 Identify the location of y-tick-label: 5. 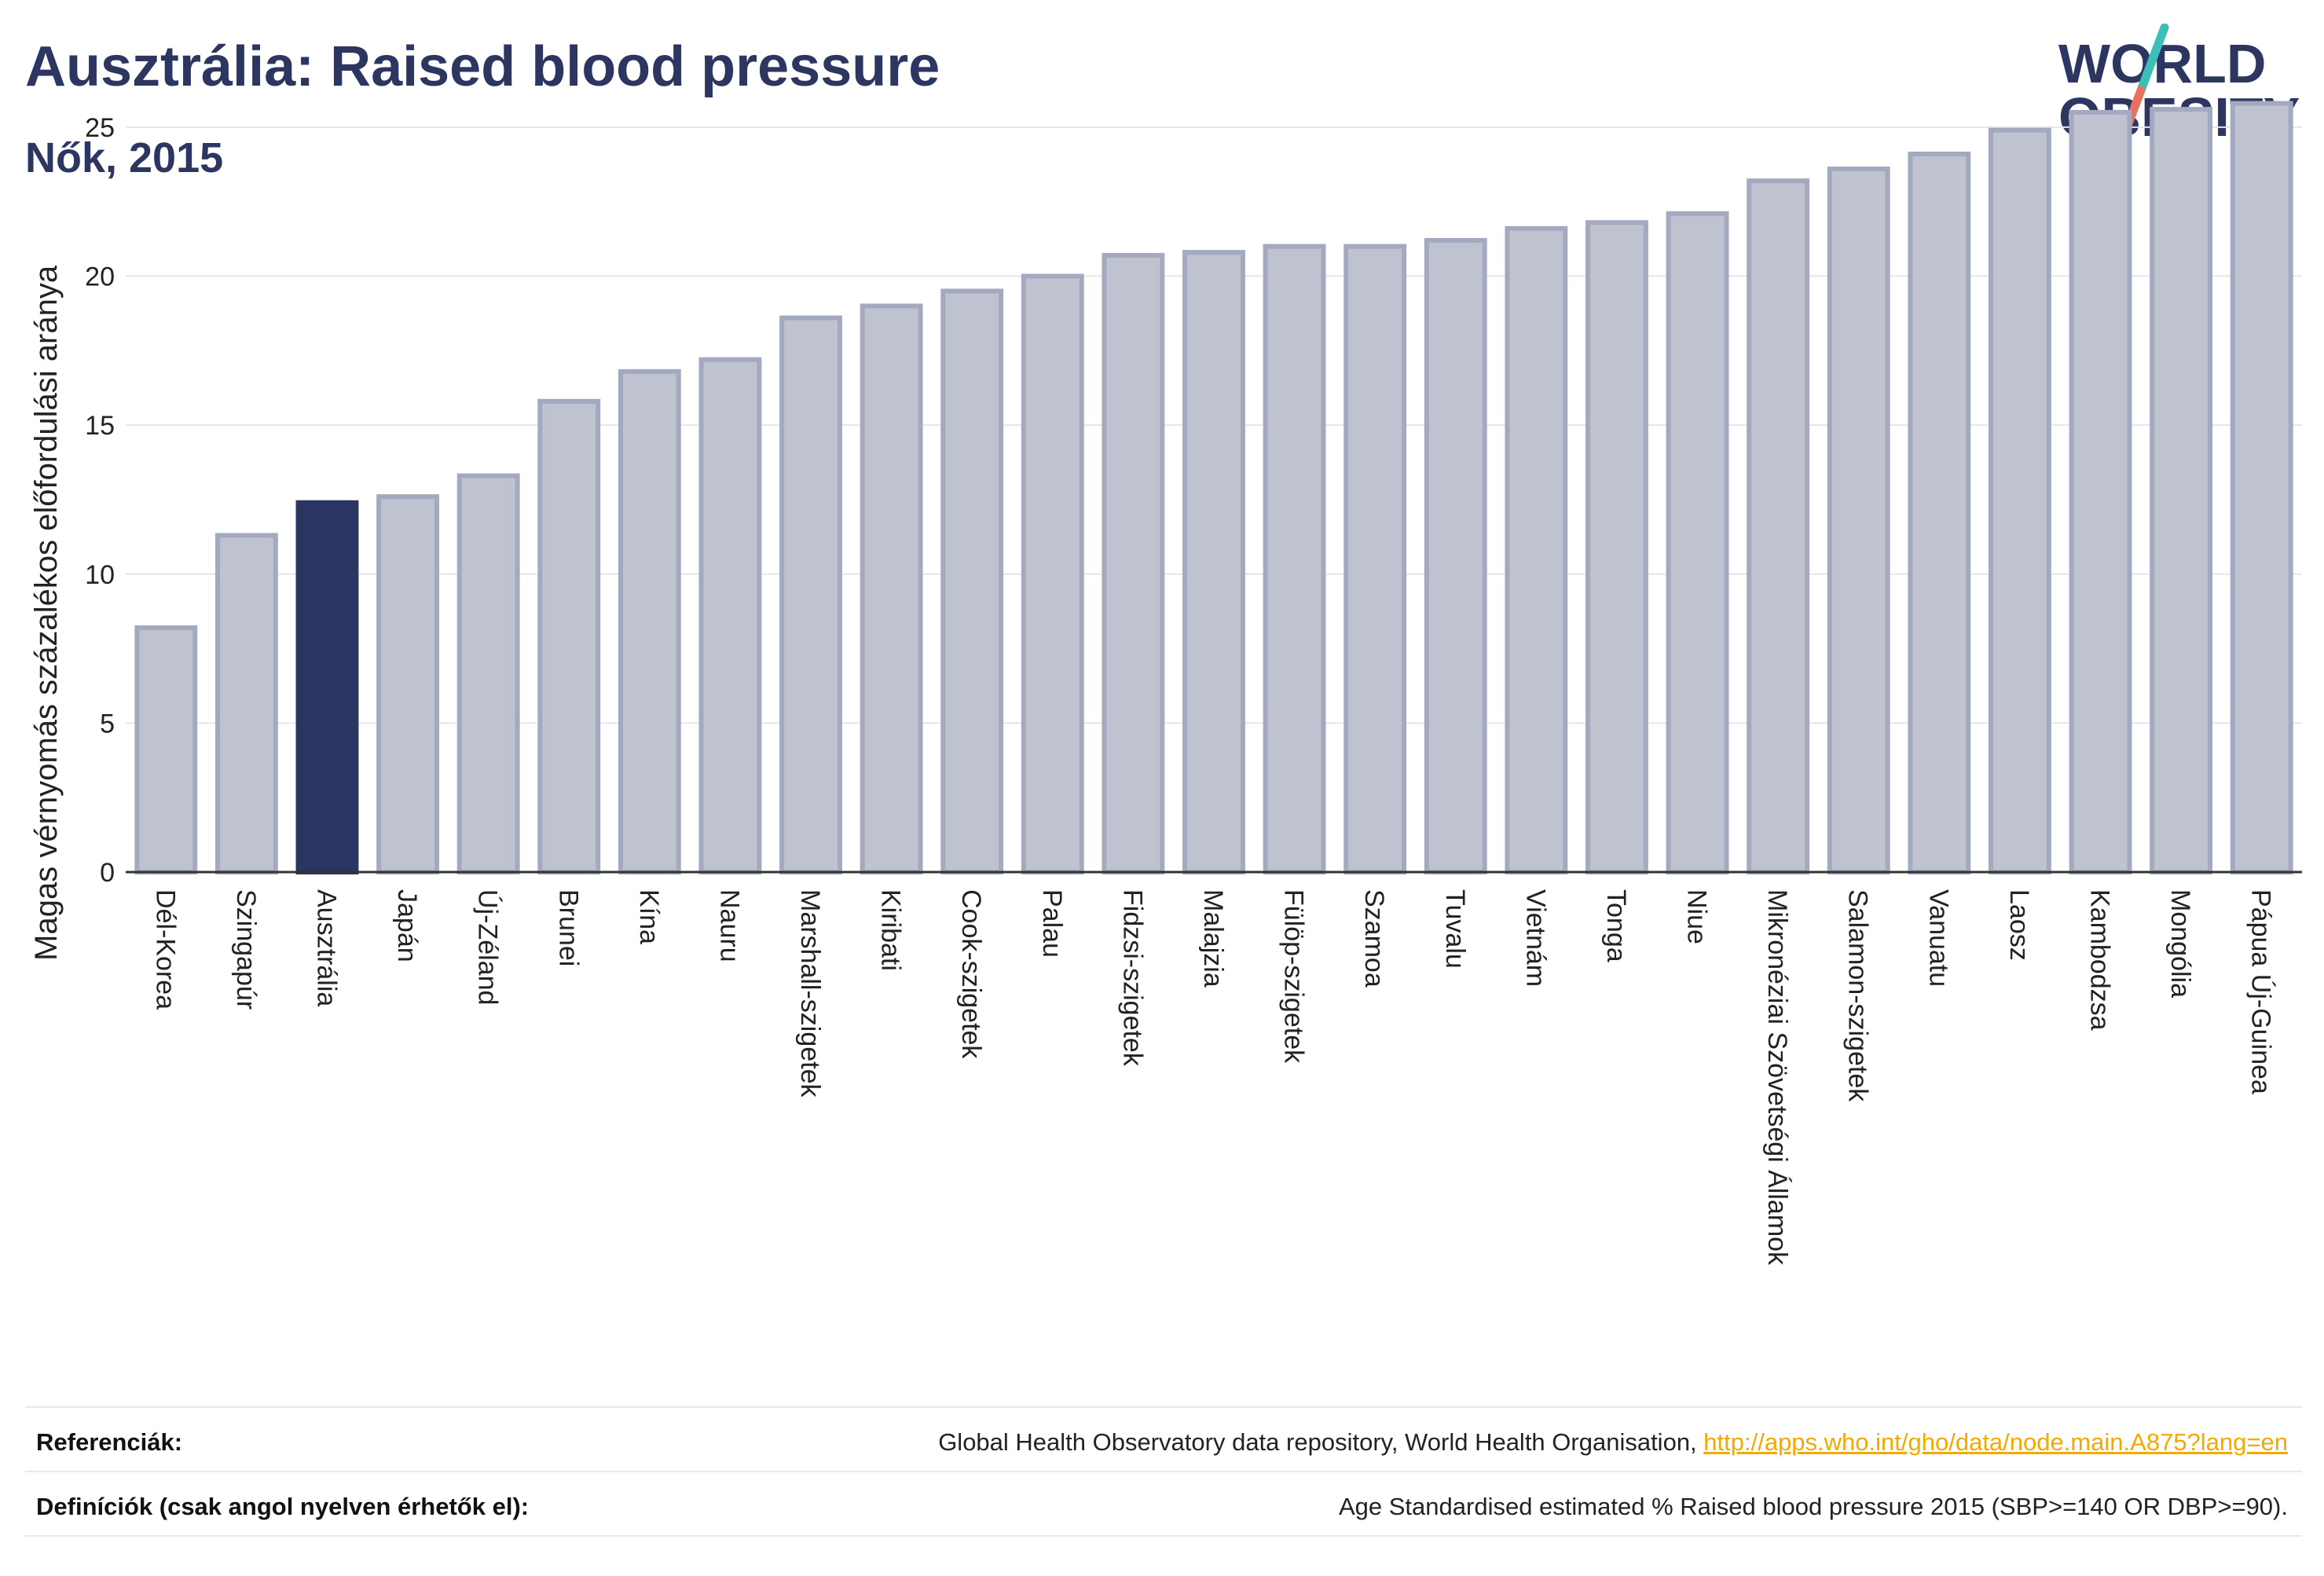
(107, 724).